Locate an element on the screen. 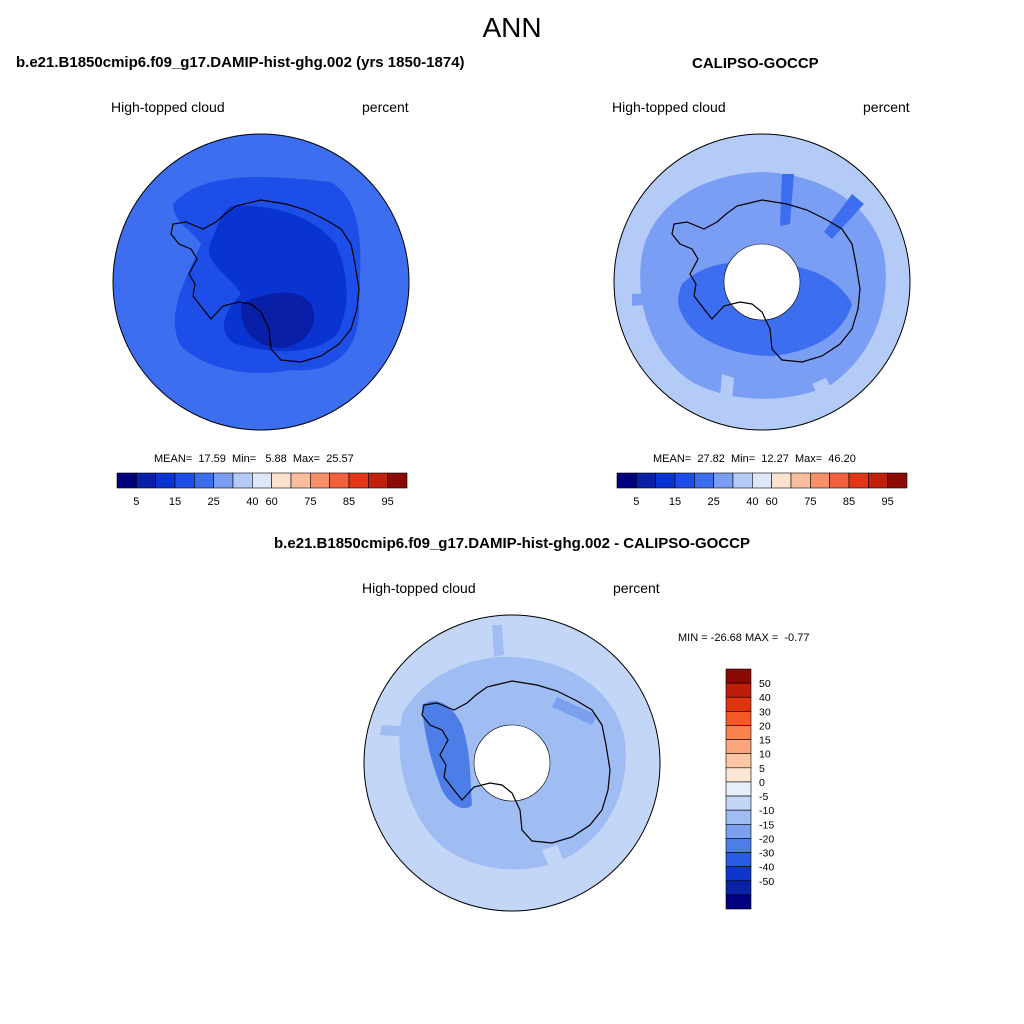 The image size is (1024, 1024). obs-polar-gap is located at coordinates (762, 282).